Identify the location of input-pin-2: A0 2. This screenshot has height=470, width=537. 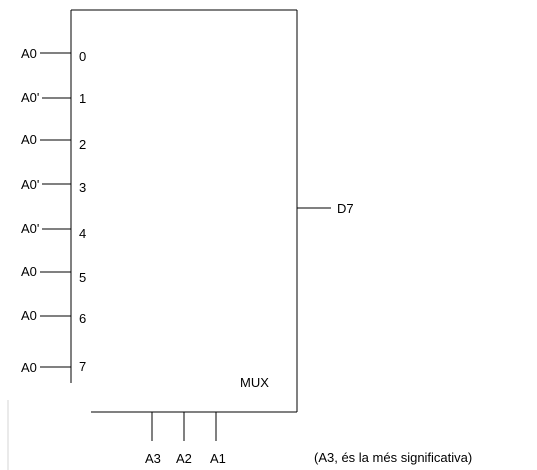
(53, 142).